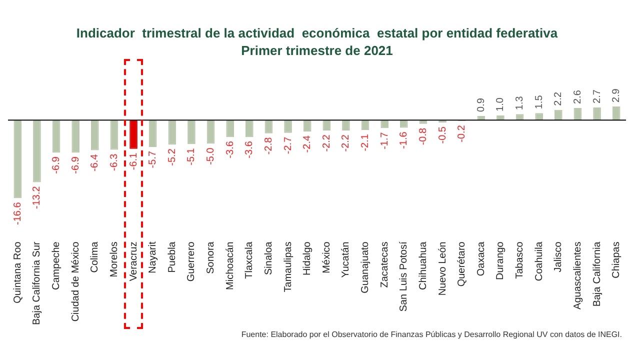 The image size is (640, 343). Describe the element at coordinates (37, 197) in the screenshot. I see `data-label: -13.2` at that location.